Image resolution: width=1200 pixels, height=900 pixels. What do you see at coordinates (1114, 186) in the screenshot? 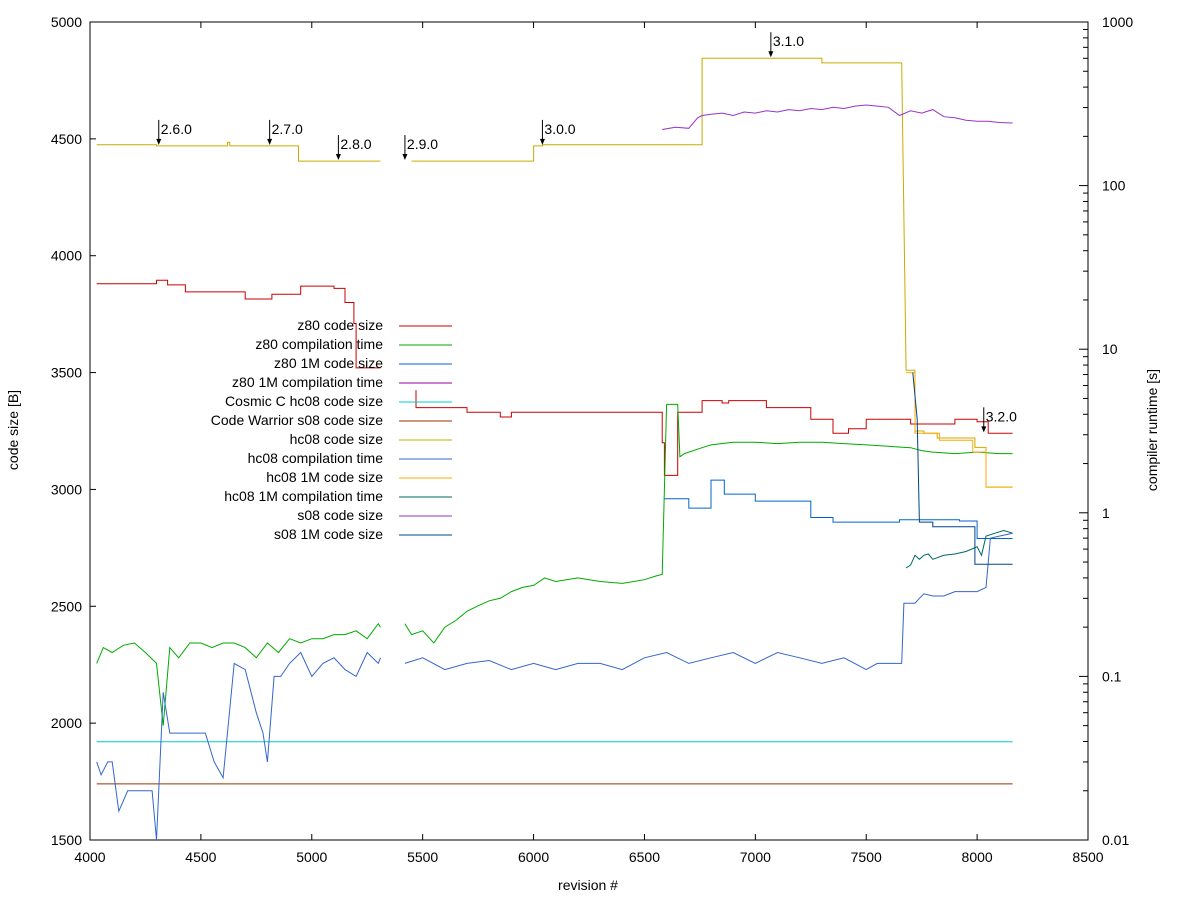
I see `y-right-tick-label: 100` at bounding box center [1114, 186].